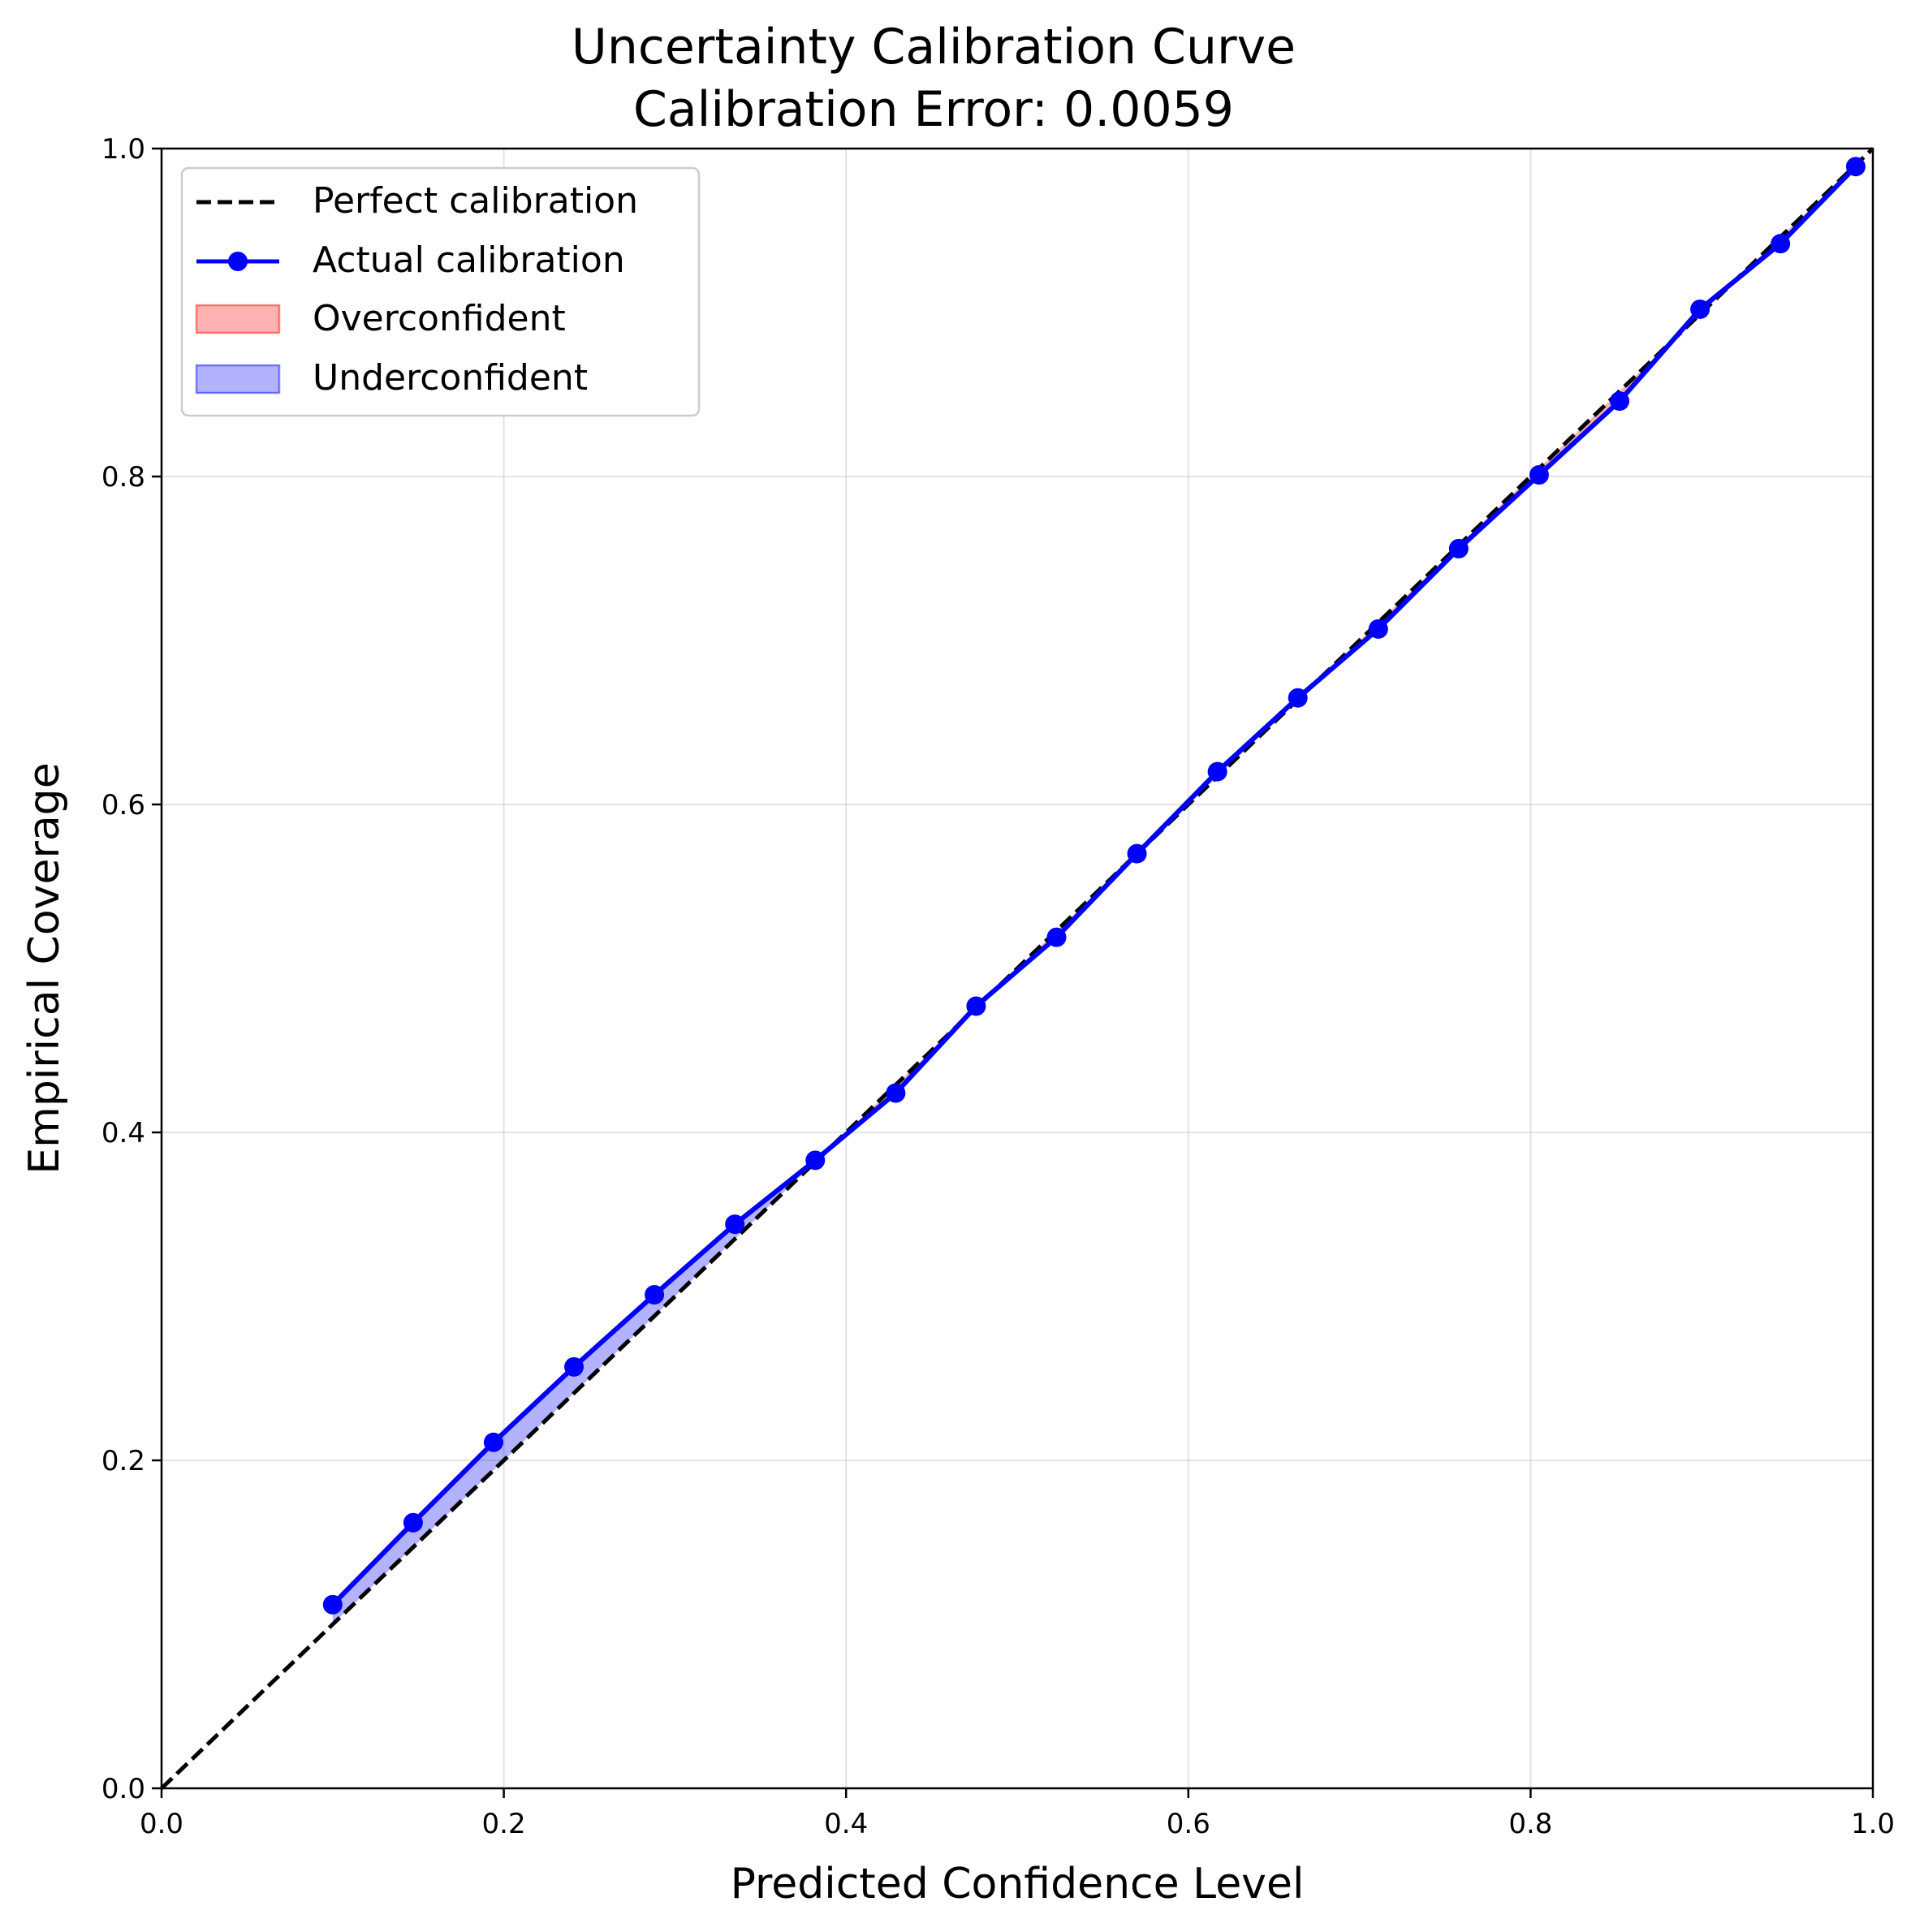  What do you see at coordinates (1189, 1824) in the screenshot?
I see `x-tick-label: 0.6` at bounding box center [1189, 1824].